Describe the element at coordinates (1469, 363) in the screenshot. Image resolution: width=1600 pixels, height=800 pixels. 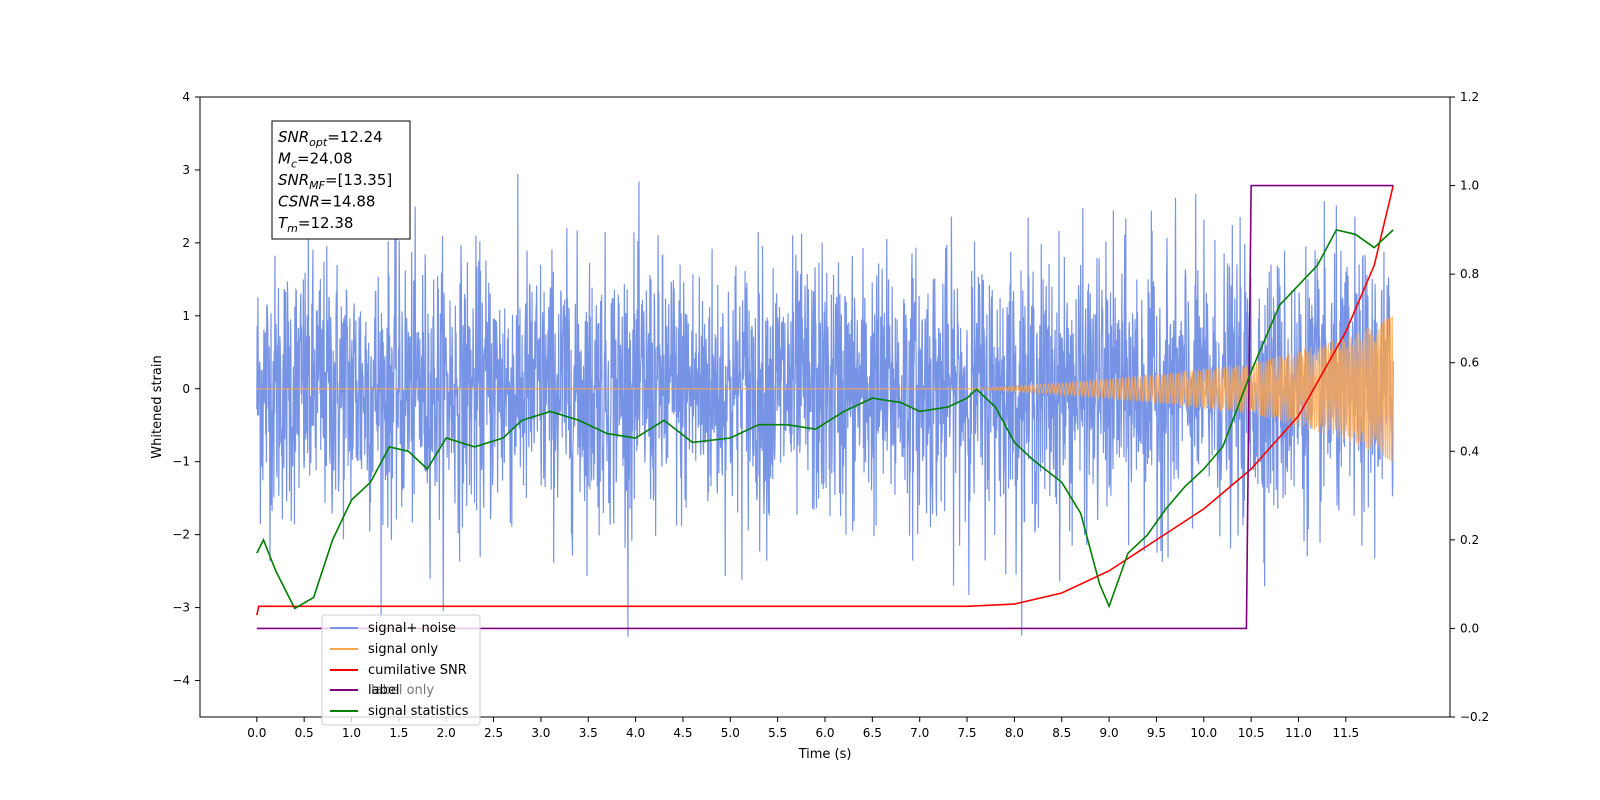
I see `y2-tick-label: 0.6` at that location.